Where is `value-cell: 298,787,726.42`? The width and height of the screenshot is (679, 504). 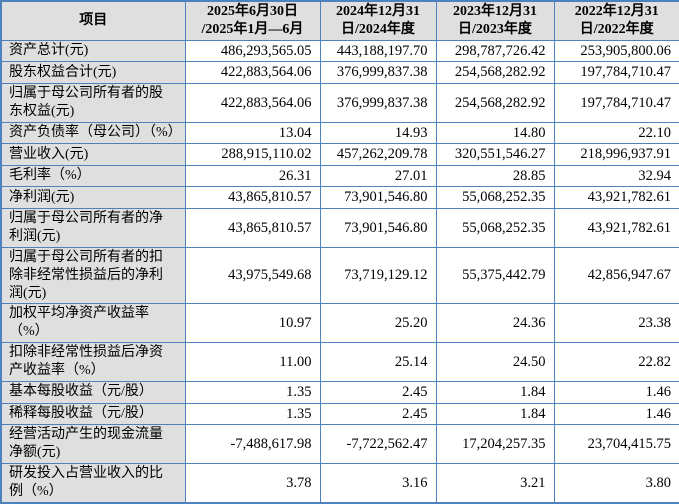 value-cell: 298,787,726.42 is located at coordinates (495, 51).